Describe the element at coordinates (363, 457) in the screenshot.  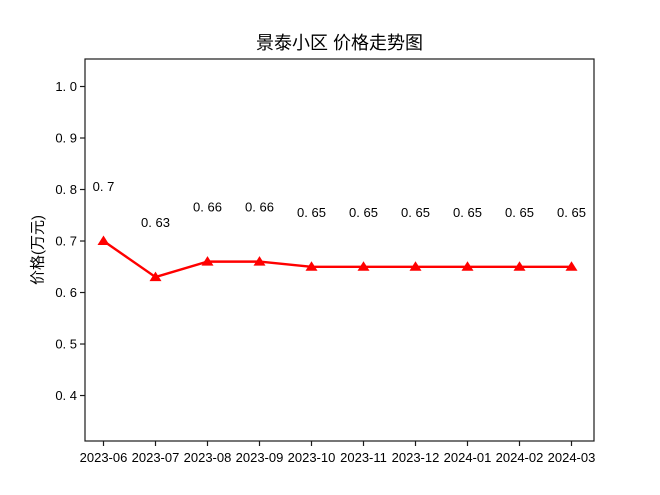
I see `x-tick-label: 2023-11` at that location.